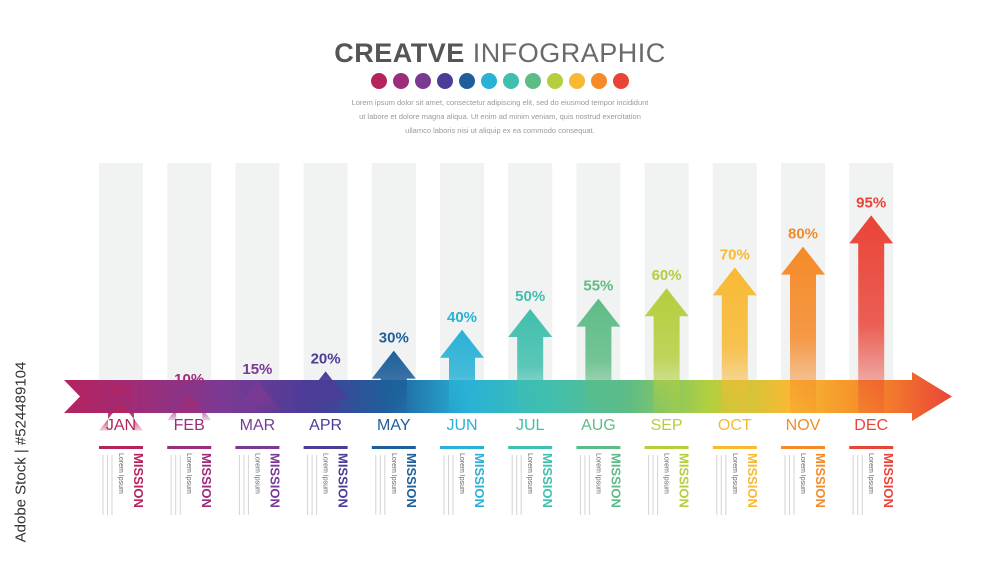 The height and width of the screenshot is (577, 1000). I want to click on month-label: MAR, so click(258, 425).